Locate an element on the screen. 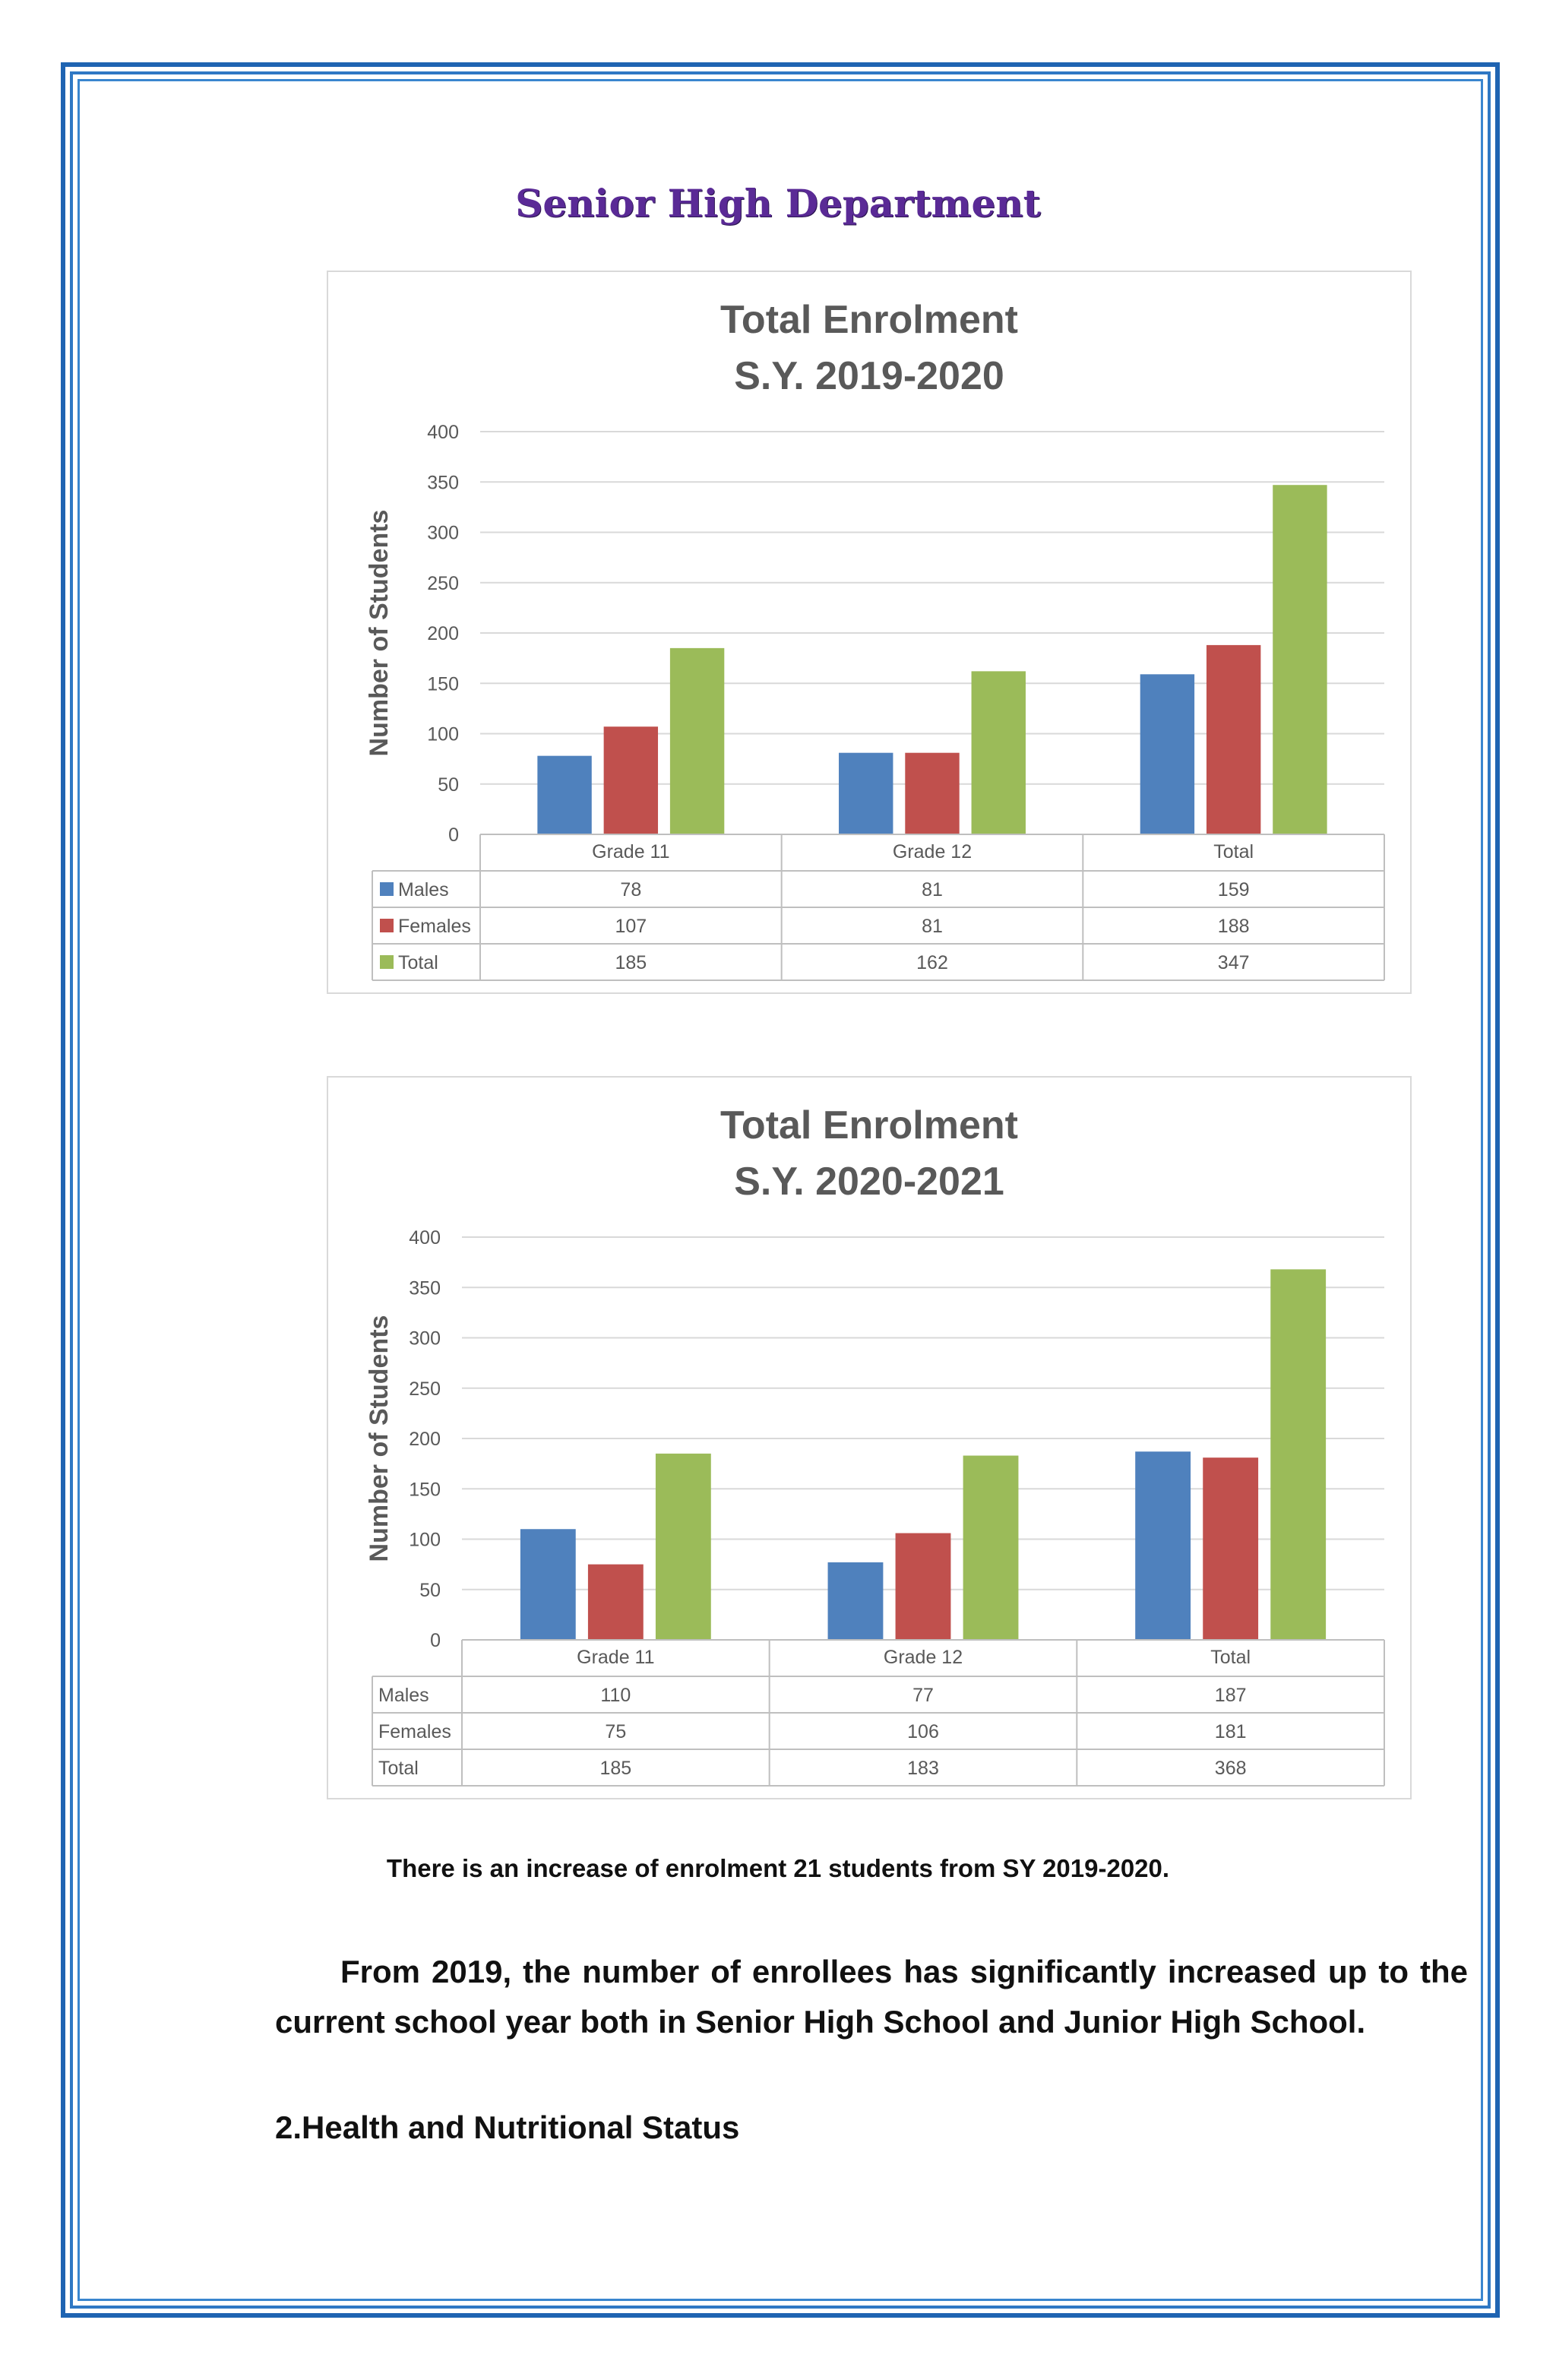  data-value-label: 368 is located at coordinates (1231, 1768).